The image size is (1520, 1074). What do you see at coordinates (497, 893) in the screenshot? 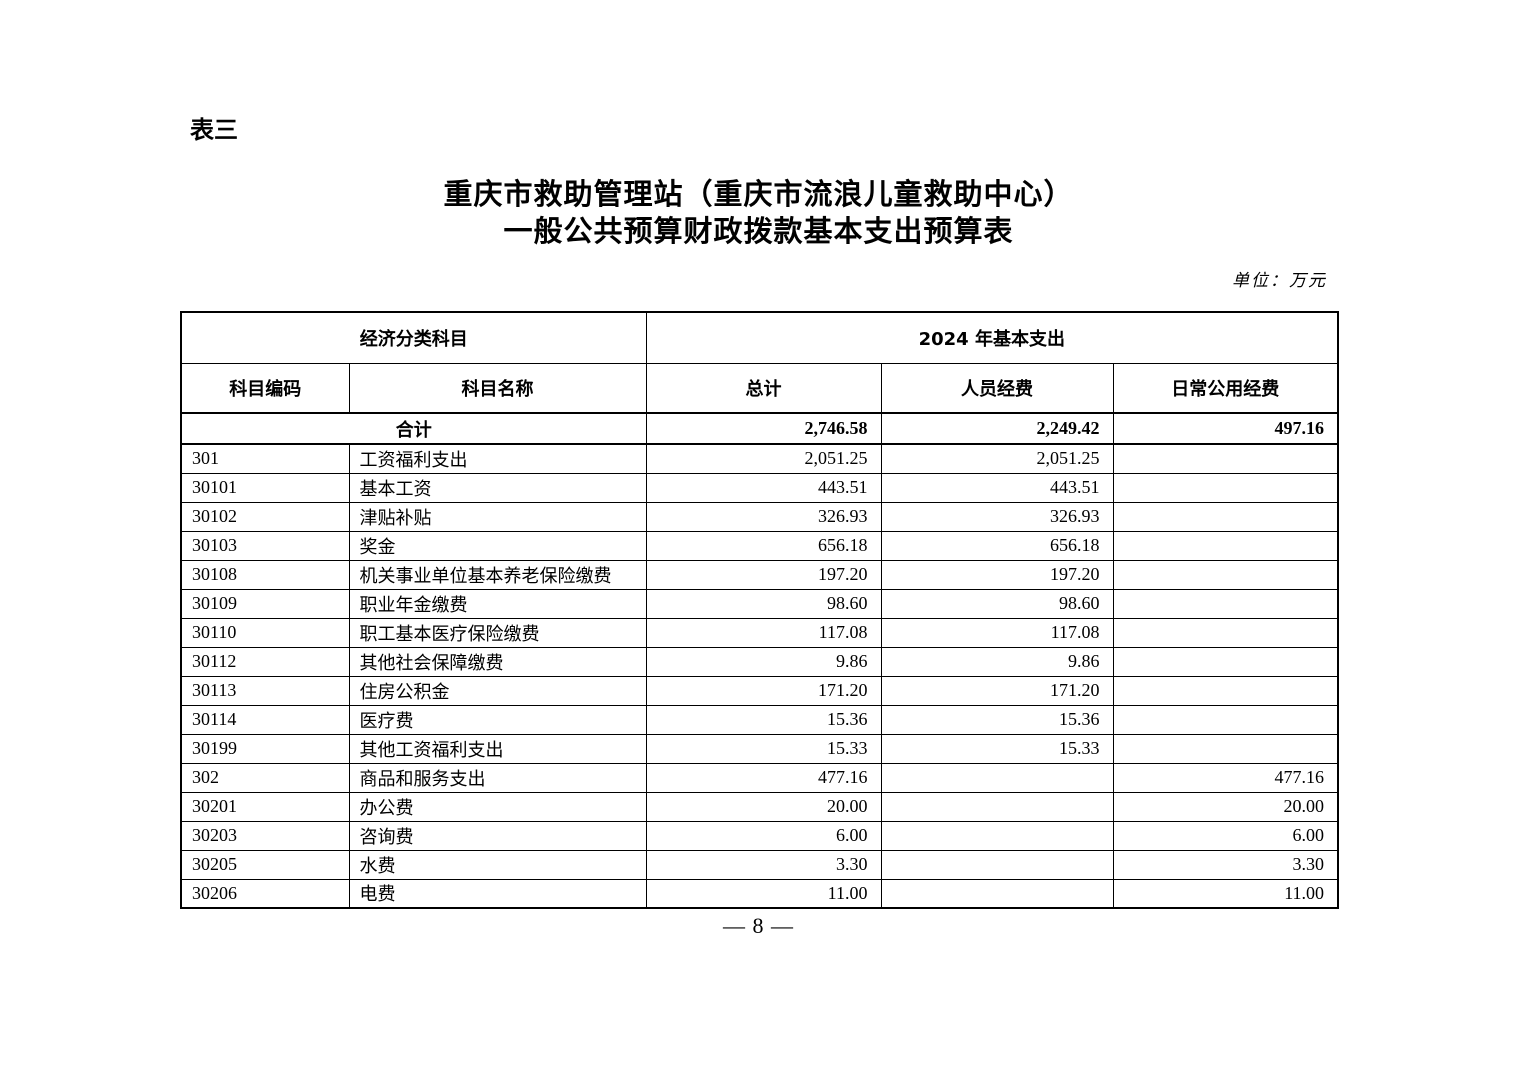
I see `name-cell: 电费` at bounding box center [497, 893].